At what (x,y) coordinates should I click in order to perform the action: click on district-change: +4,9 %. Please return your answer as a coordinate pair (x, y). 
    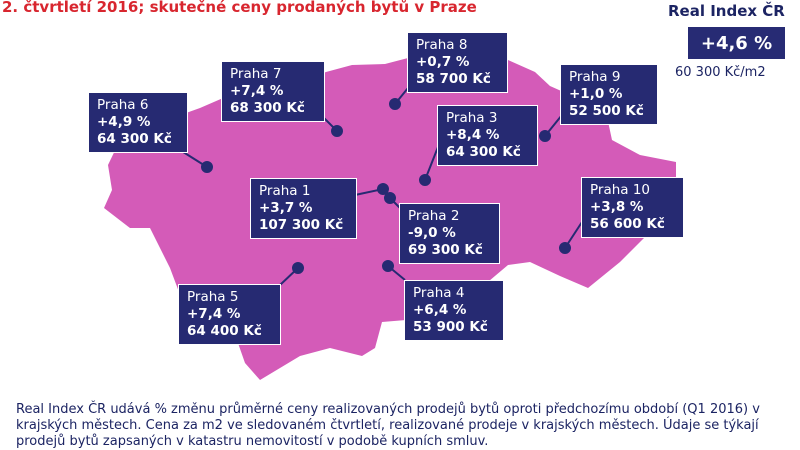
    Looking at the image, I should click on (124, 122).